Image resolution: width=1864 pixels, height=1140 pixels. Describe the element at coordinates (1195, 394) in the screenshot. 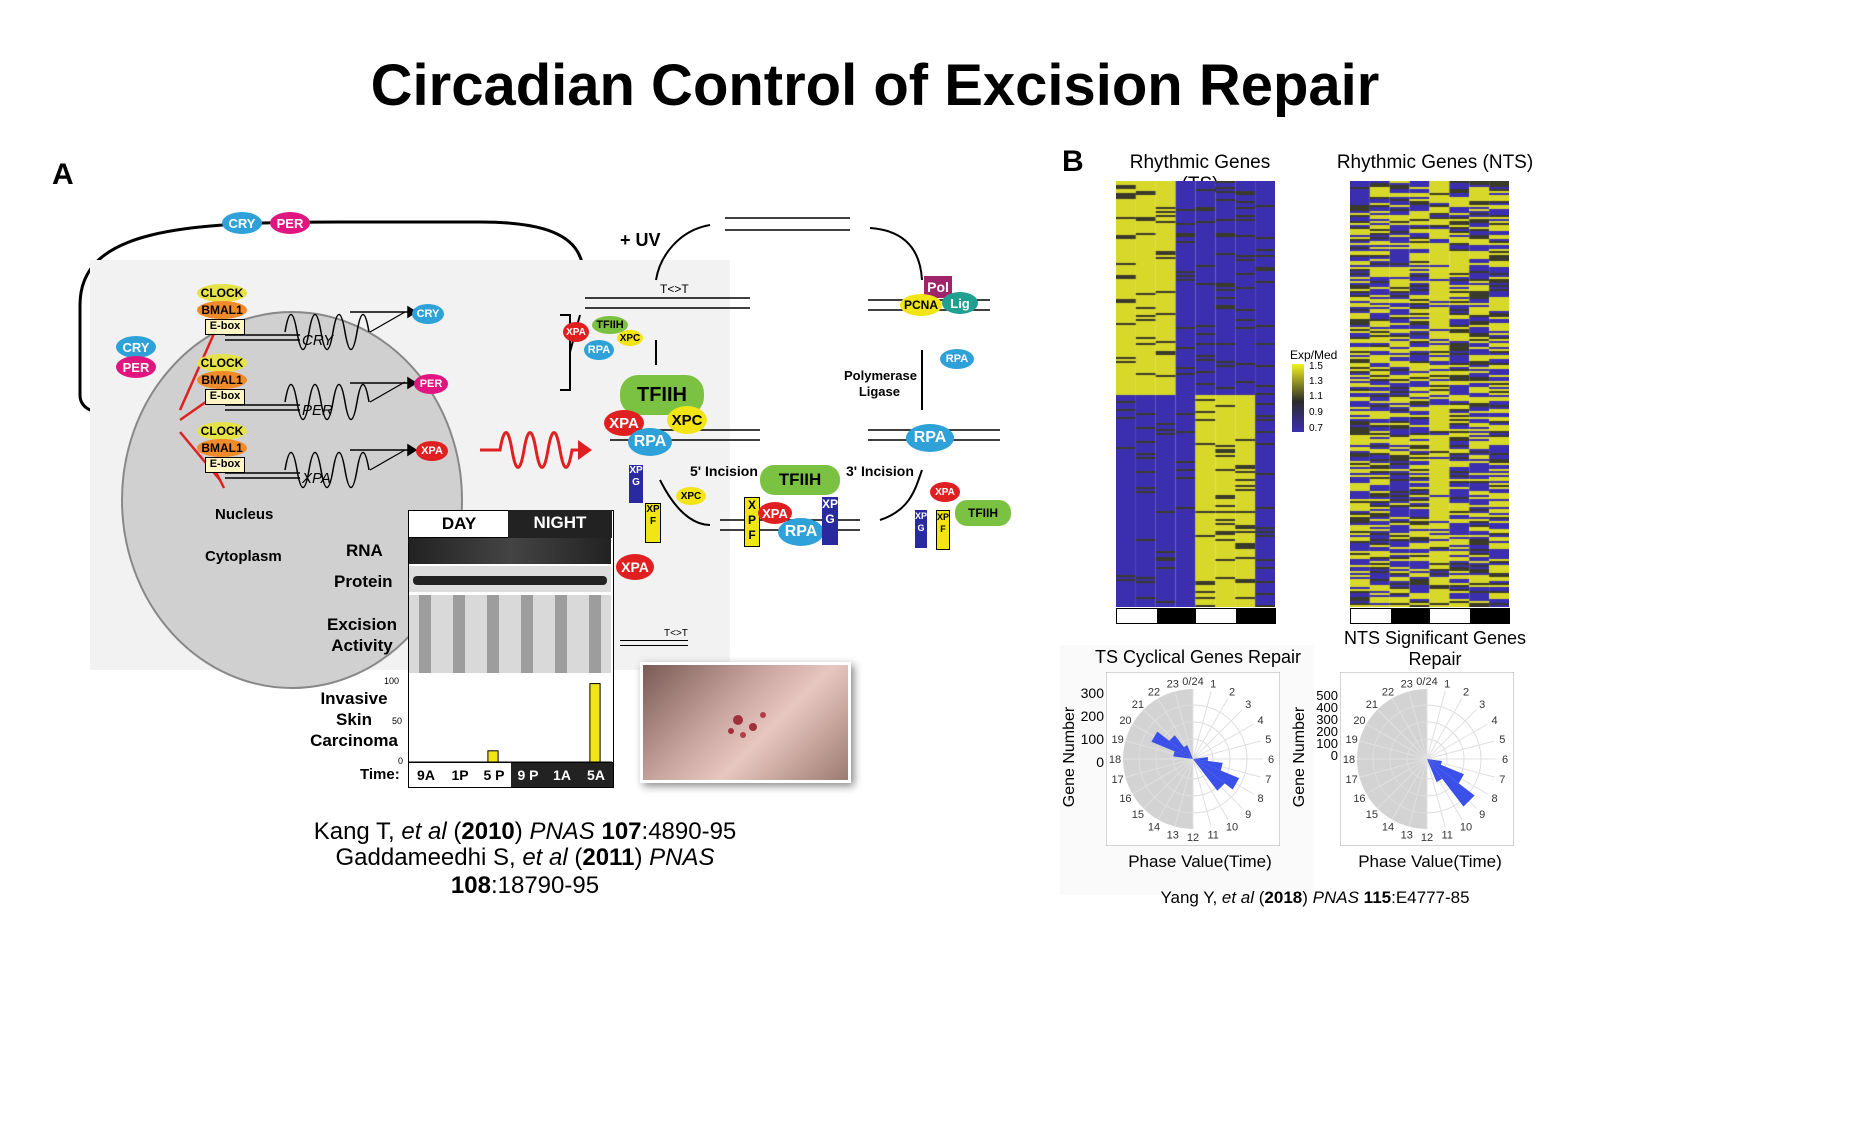

I see `heatmap-ts` at that location.